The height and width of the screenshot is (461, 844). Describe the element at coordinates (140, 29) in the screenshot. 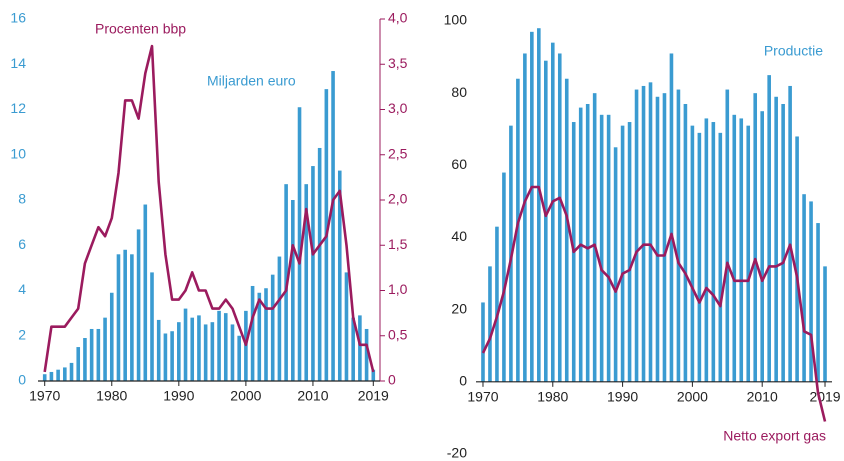

I see `series-label: Procenten bbp` at that location.